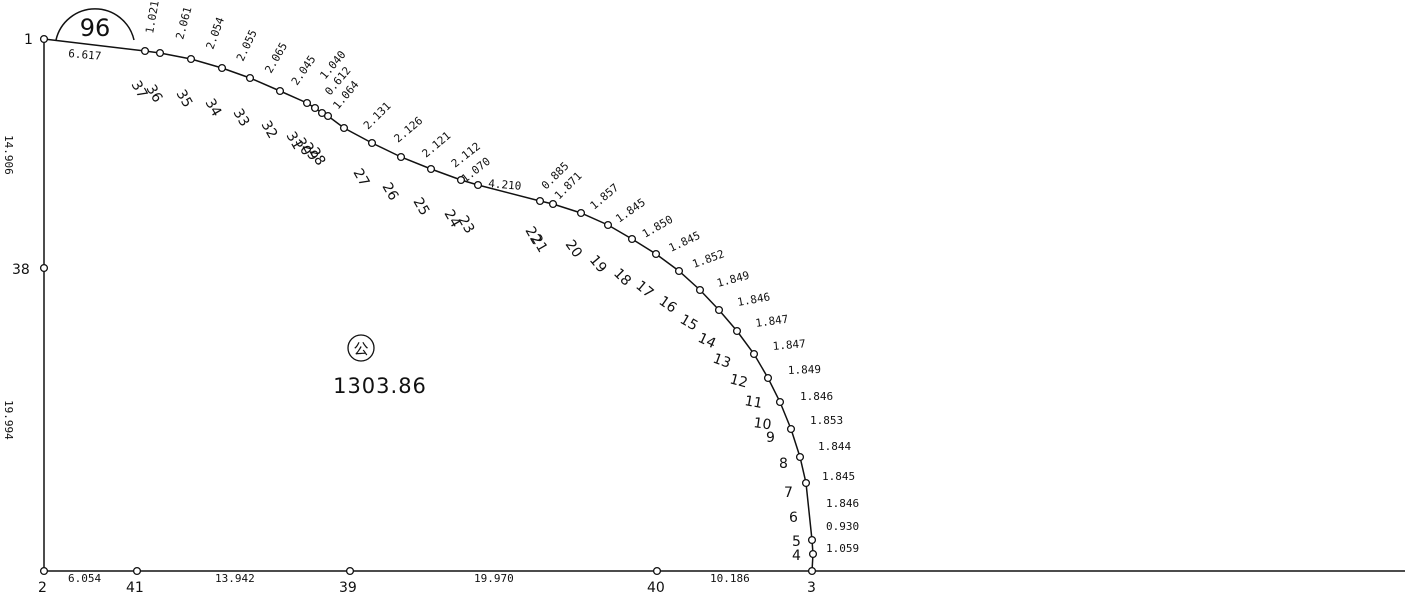  I want to click on point-label-23: 23, so click(466, 224).